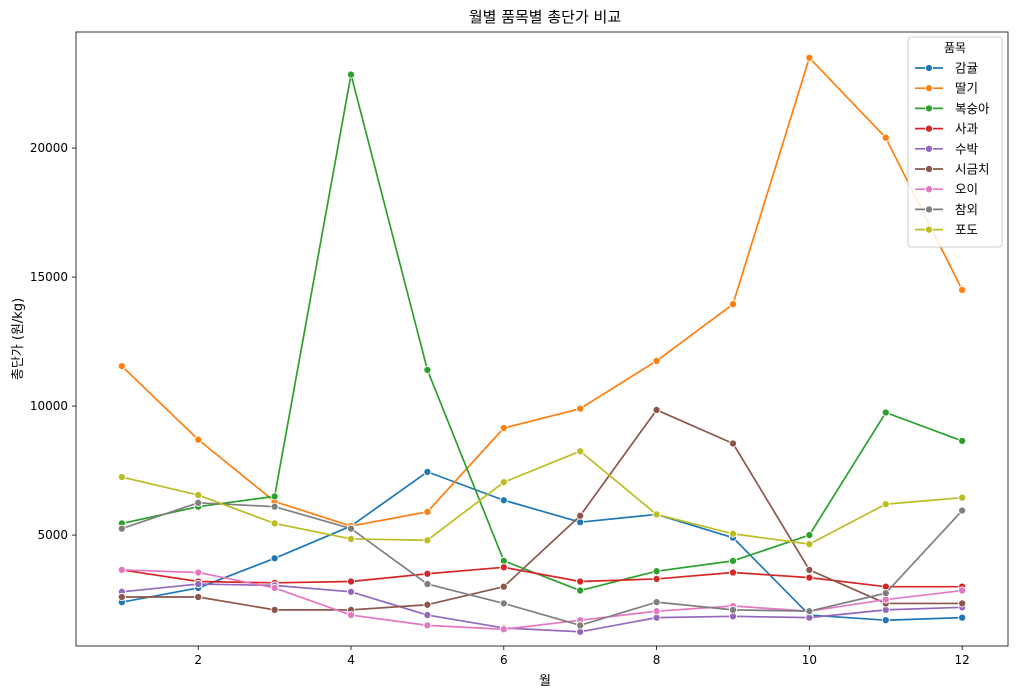  I want to click on legend-item: 복숭아, so click(952, 108).